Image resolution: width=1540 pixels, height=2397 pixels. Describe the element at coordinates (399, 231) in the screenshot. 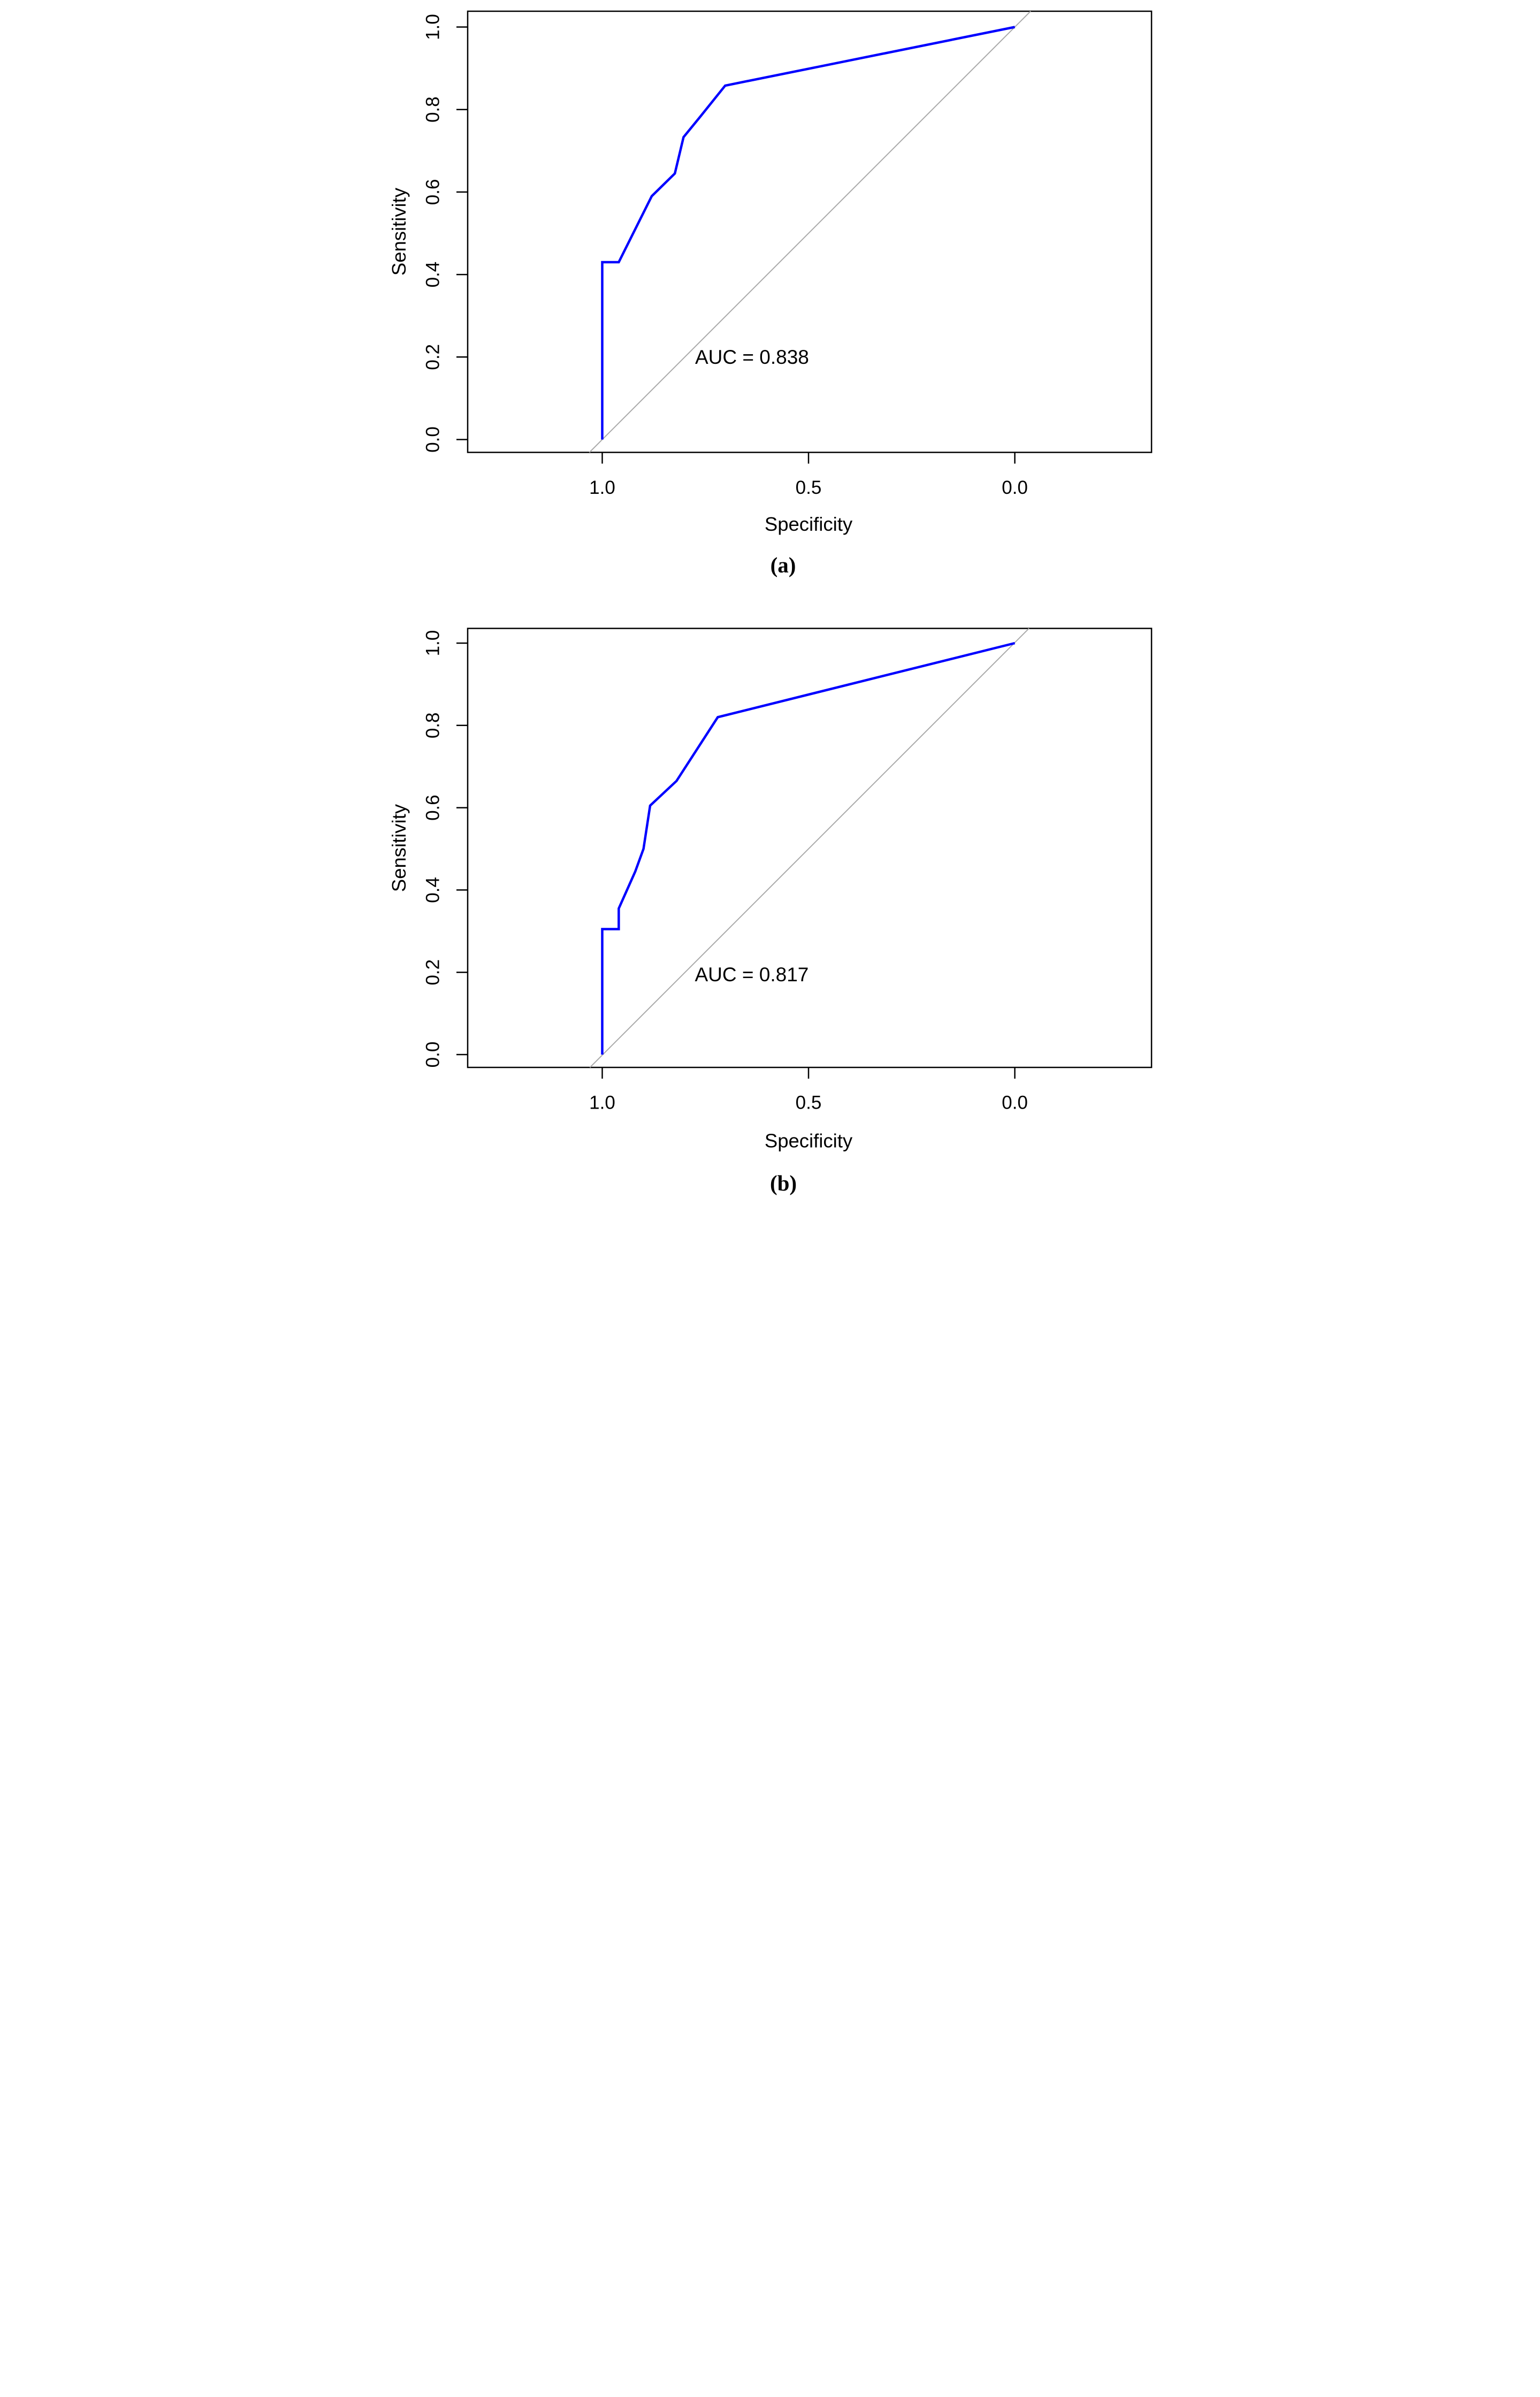

I see `y-axis-title-a: Sensitivity` at that location.